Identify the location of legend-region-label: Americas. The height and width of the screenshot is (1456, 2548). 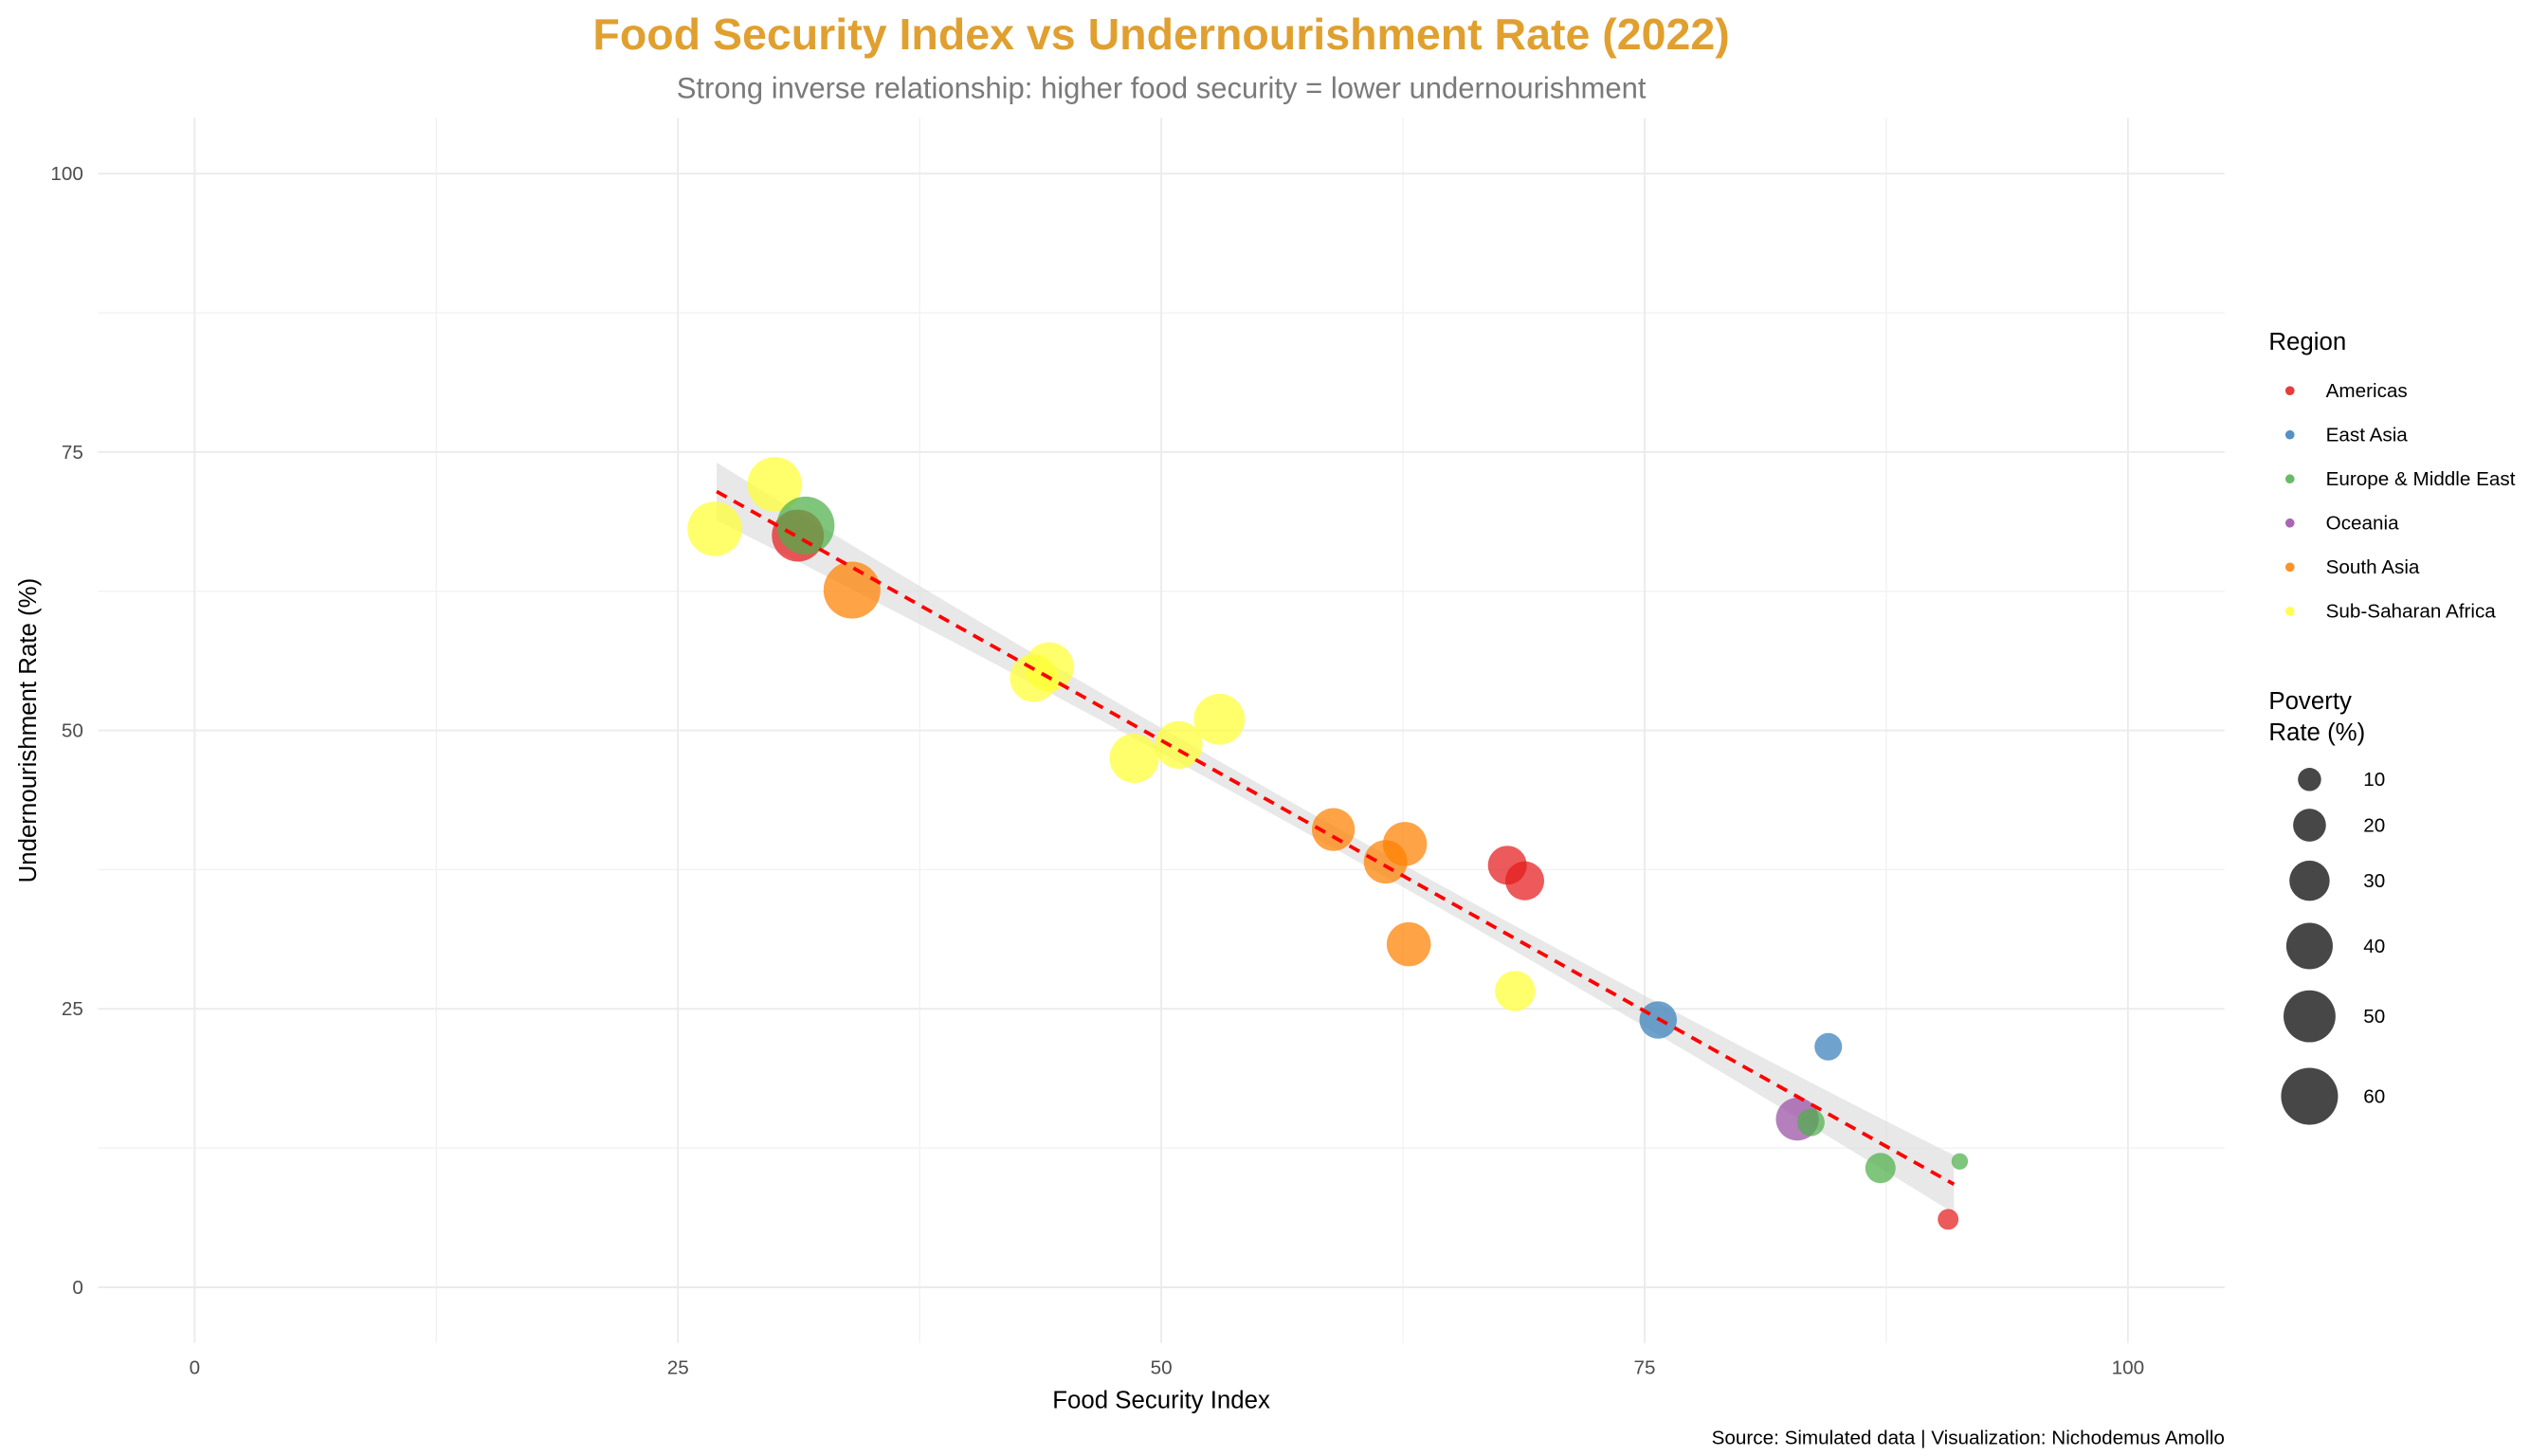
(2367, 391).